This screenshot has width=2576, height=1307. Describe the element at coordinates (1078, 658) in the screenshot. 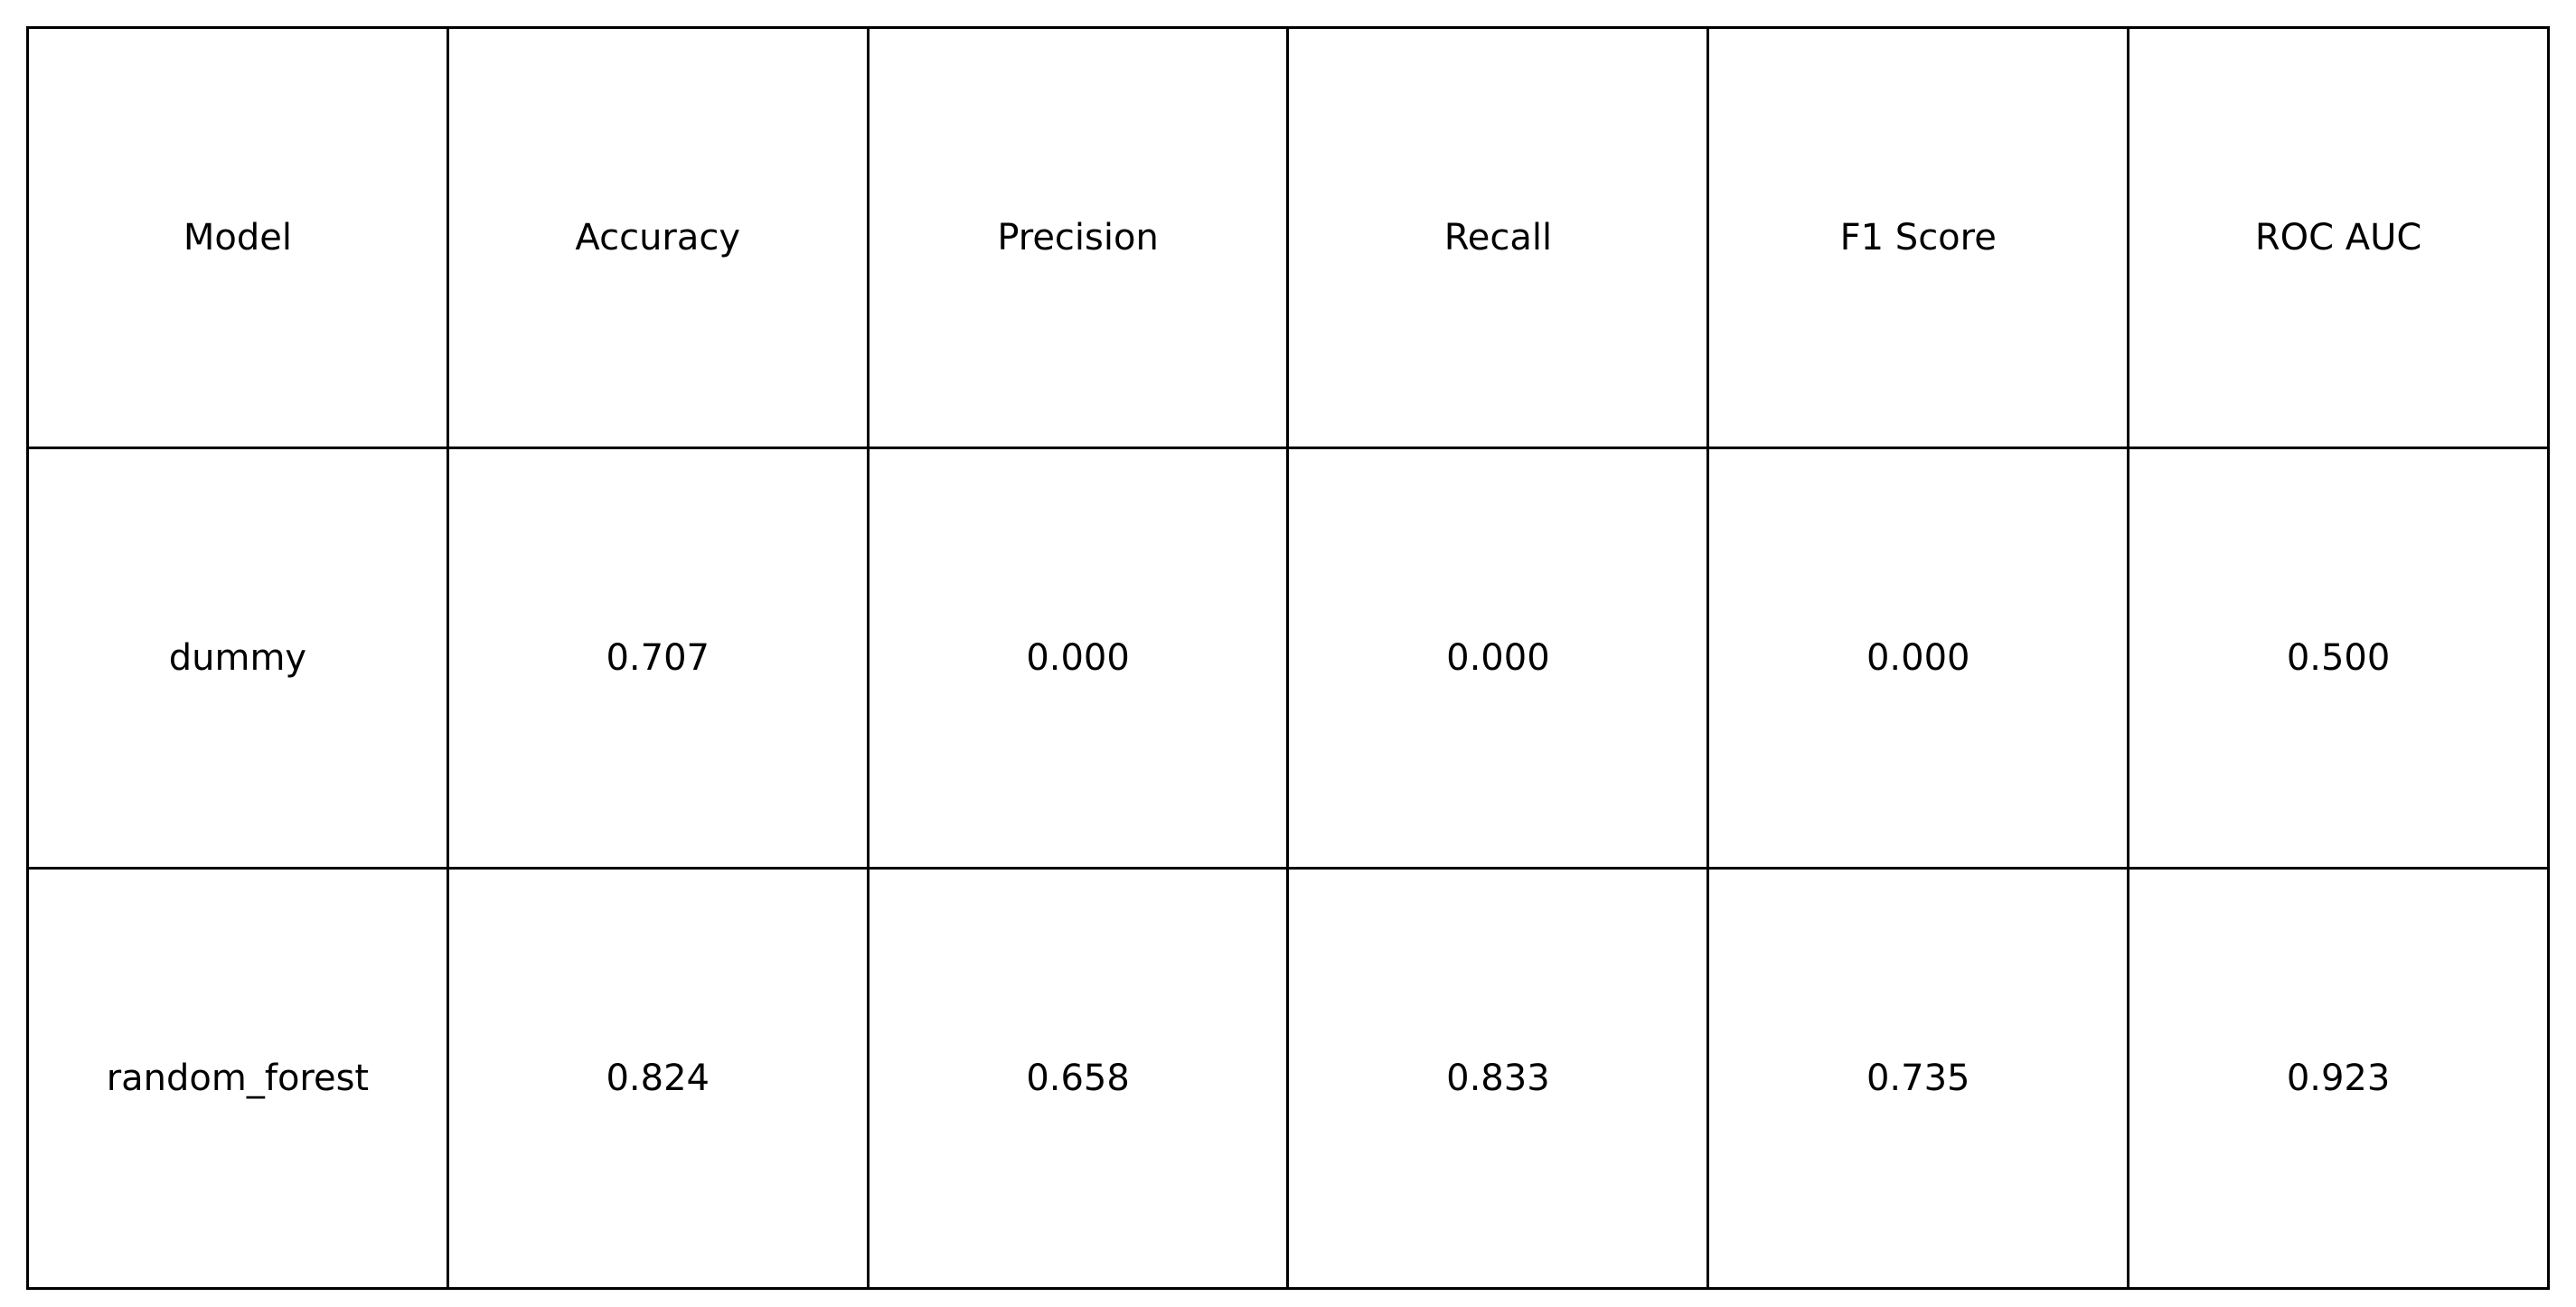

I see `precision-cell: 0.000` at that location.